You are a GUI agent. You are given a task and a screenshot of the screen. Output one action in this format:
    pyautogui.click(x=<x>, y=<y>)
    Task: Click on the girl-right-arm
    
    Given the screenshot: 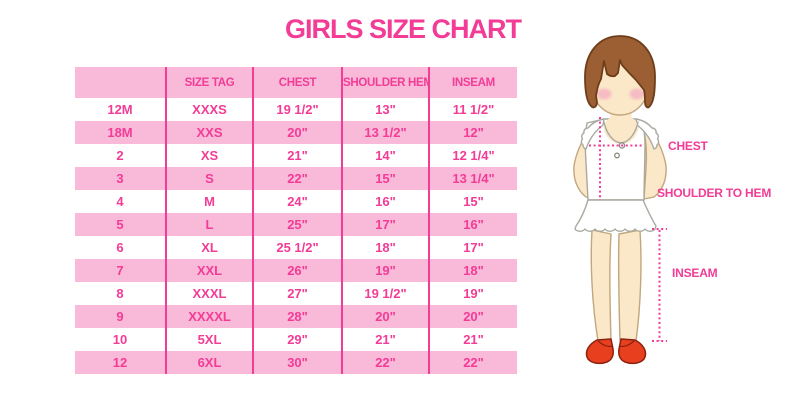 What is the action you would take?
    pyautogui.click(x=654, y=162)
    